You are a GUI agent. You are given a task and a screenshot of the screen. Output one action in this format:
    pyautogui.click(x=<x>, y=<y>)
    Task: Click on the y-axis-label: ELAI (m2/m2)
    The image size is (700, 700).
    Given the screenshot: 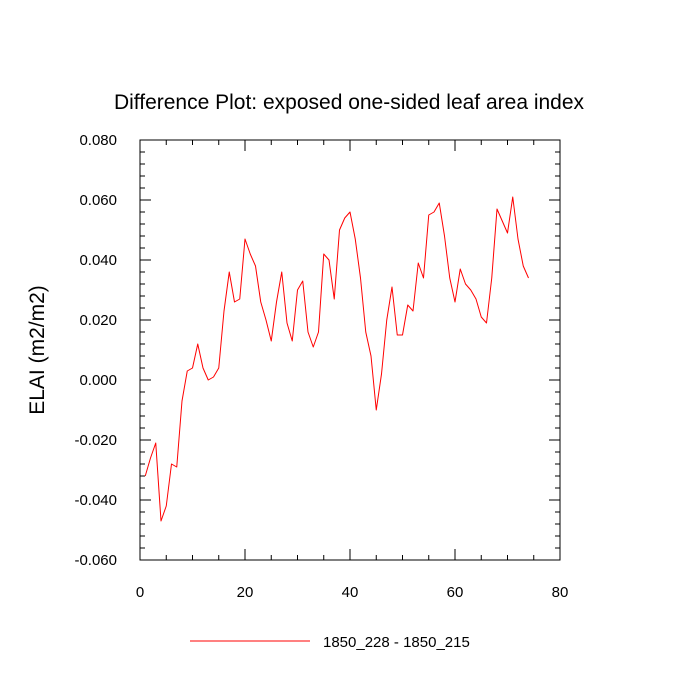 What is the action you would take?
    pyautogui.click(x=37, y=350)
    